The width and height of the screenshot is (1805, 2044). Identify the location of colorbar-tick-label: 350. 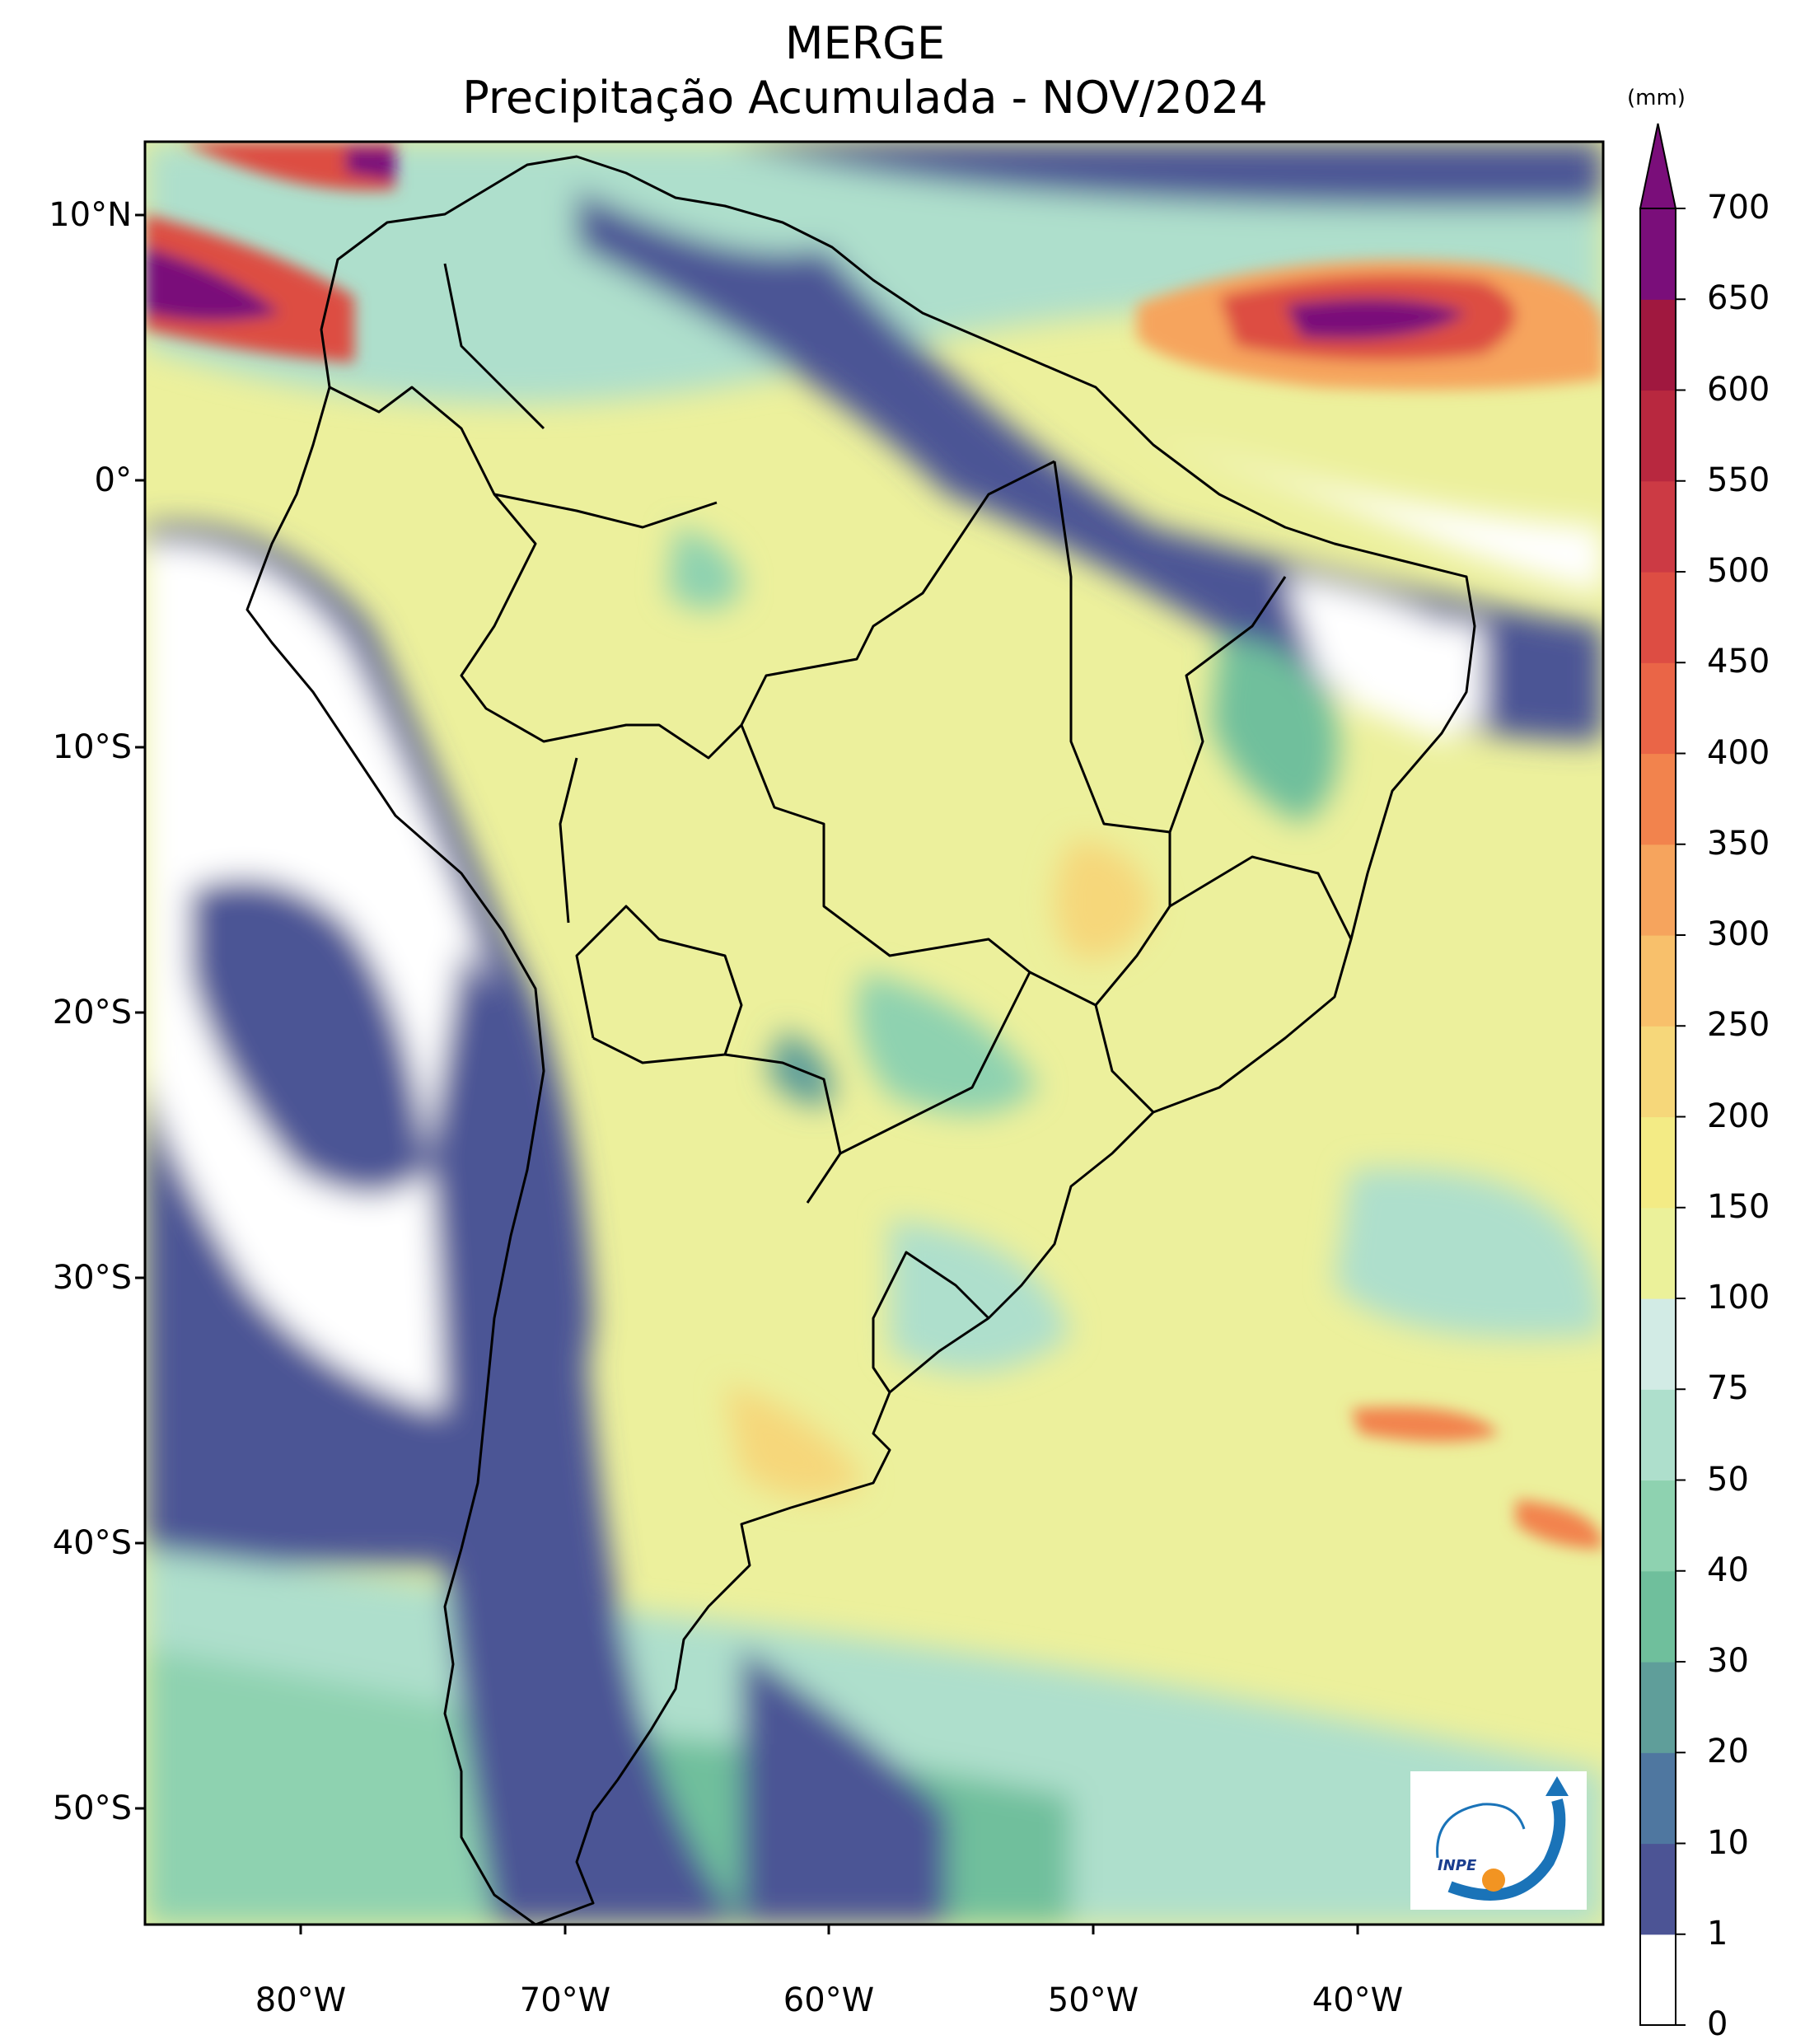
(1738, 843).